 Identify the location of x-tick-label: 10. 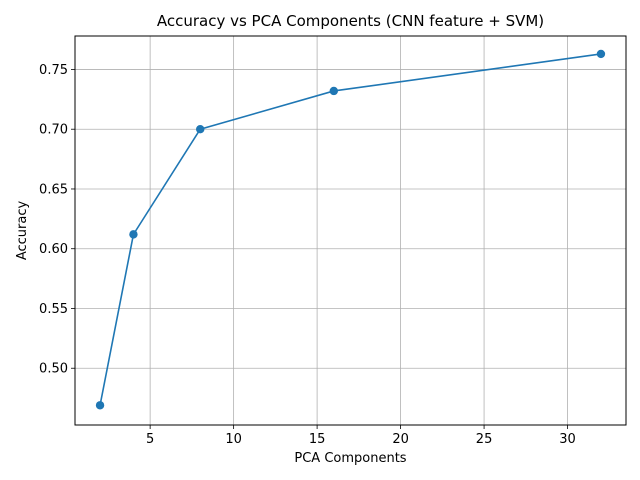
(233, 439).